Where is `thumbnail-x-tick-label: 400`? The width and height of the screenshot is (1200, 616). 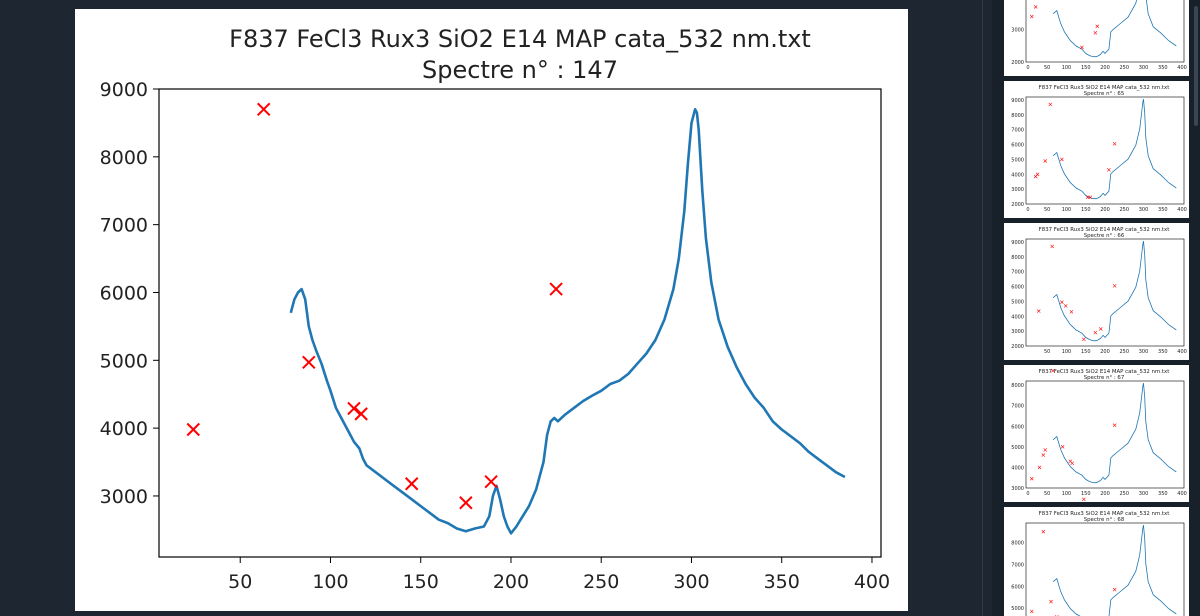
thumbnail-x-tick-label: 400 is located at coordinates (1182, 352).